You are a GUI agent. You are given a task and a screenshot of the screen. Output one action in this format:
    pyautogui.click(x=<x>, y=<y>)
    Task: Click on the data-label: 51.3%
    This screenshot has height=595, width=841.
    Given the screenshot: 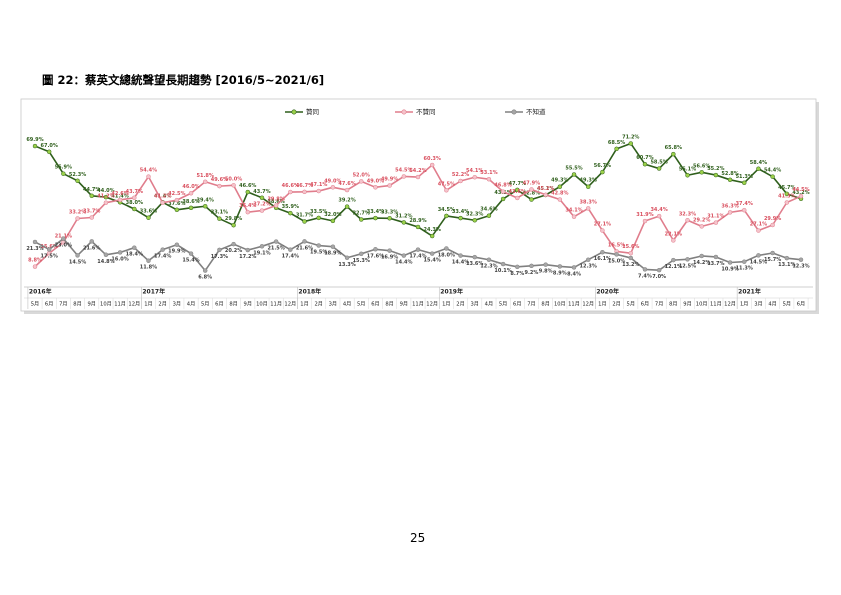 What is the action you would take?
    pyautogui.click(x=744, y=177)
    